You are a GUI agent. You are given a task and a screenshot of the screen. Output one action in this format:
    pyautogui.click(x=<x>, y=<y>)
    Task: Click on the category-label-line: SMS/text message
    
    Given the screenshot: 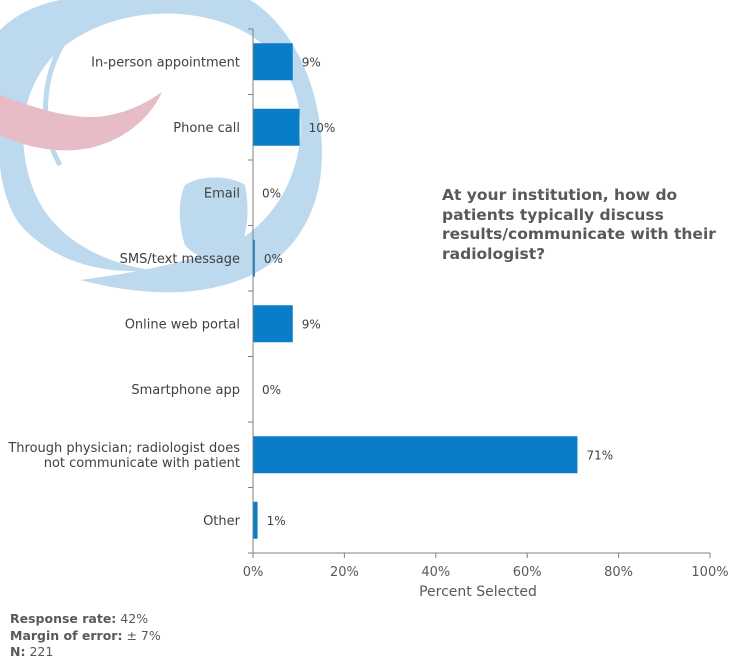 What is the action you would take?
    pyautogui.click(x=180, y=259)
    